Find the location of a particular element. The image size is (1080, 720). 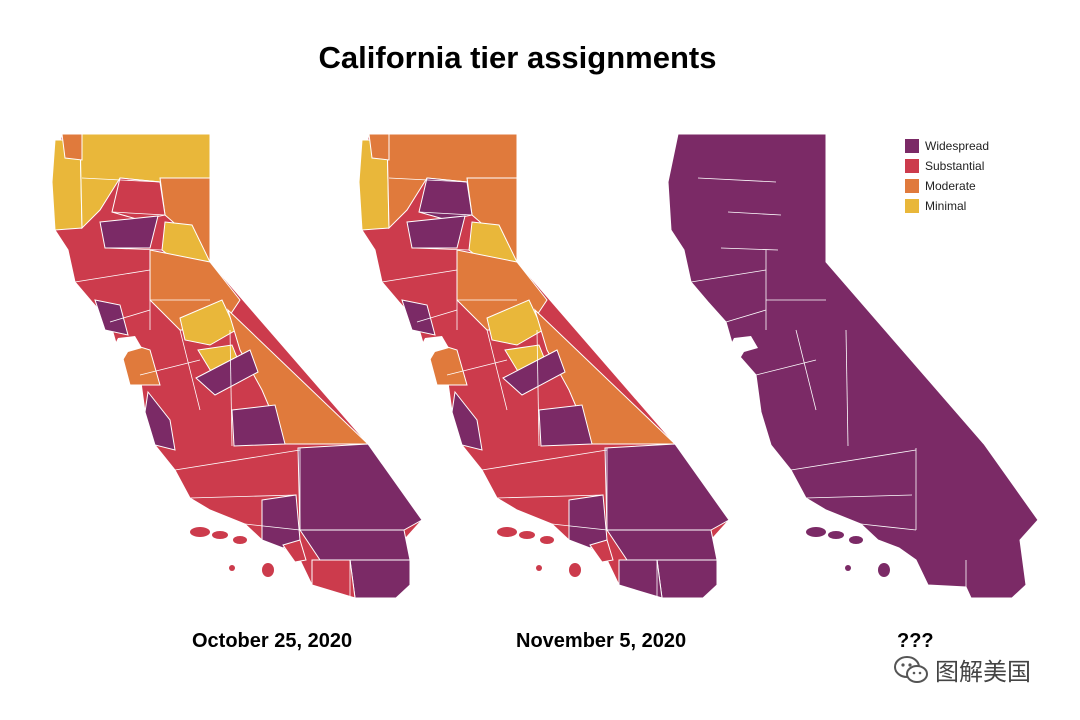

legend-item-widespread: Widespread is located at coordinates (947, 146).